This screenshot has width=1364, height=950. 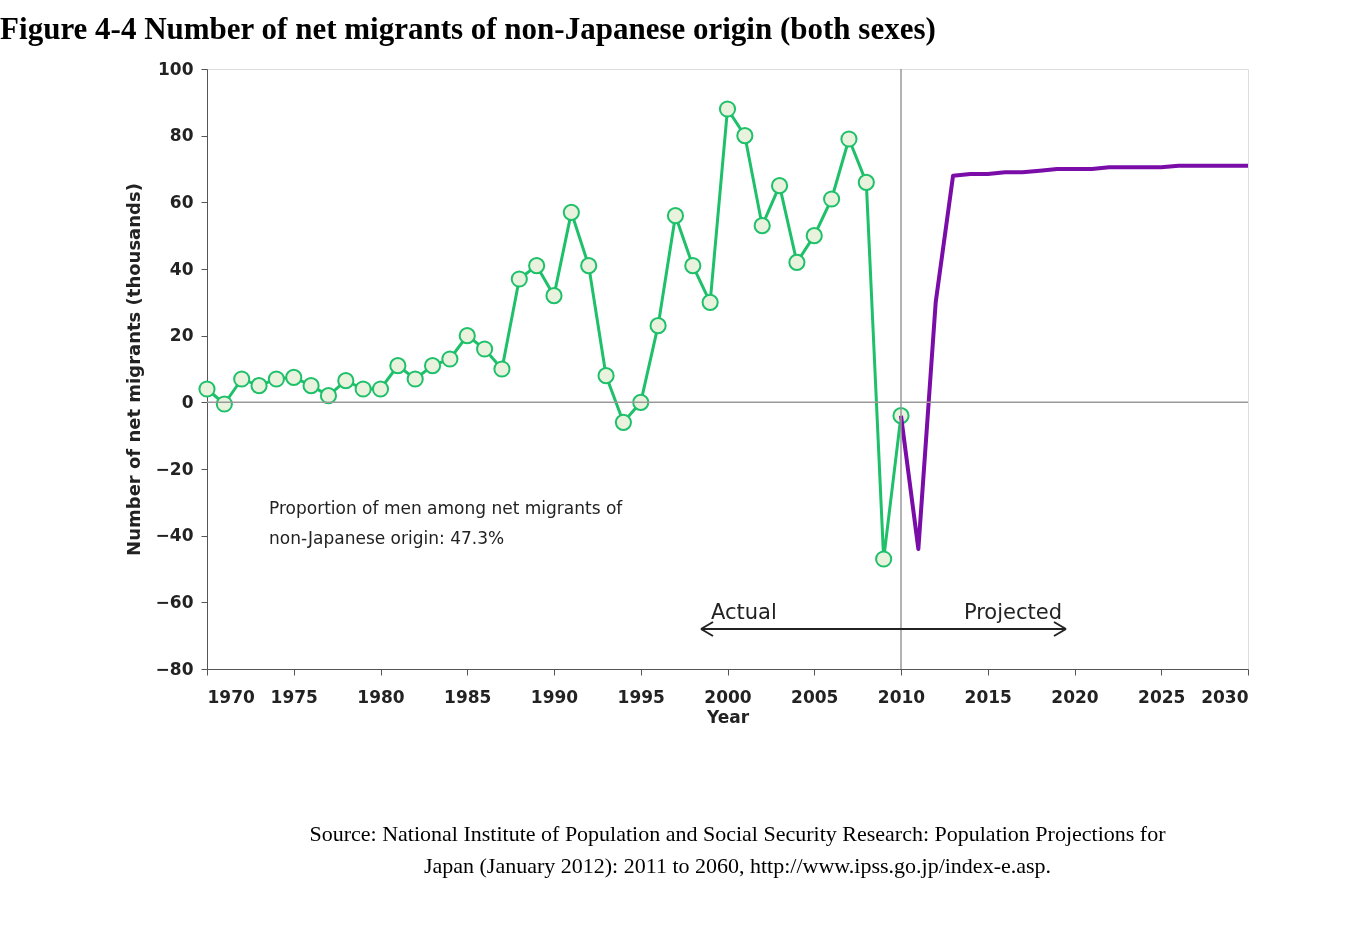 I want to click on x-tick-label: 1975, so click(x=294, y=696).